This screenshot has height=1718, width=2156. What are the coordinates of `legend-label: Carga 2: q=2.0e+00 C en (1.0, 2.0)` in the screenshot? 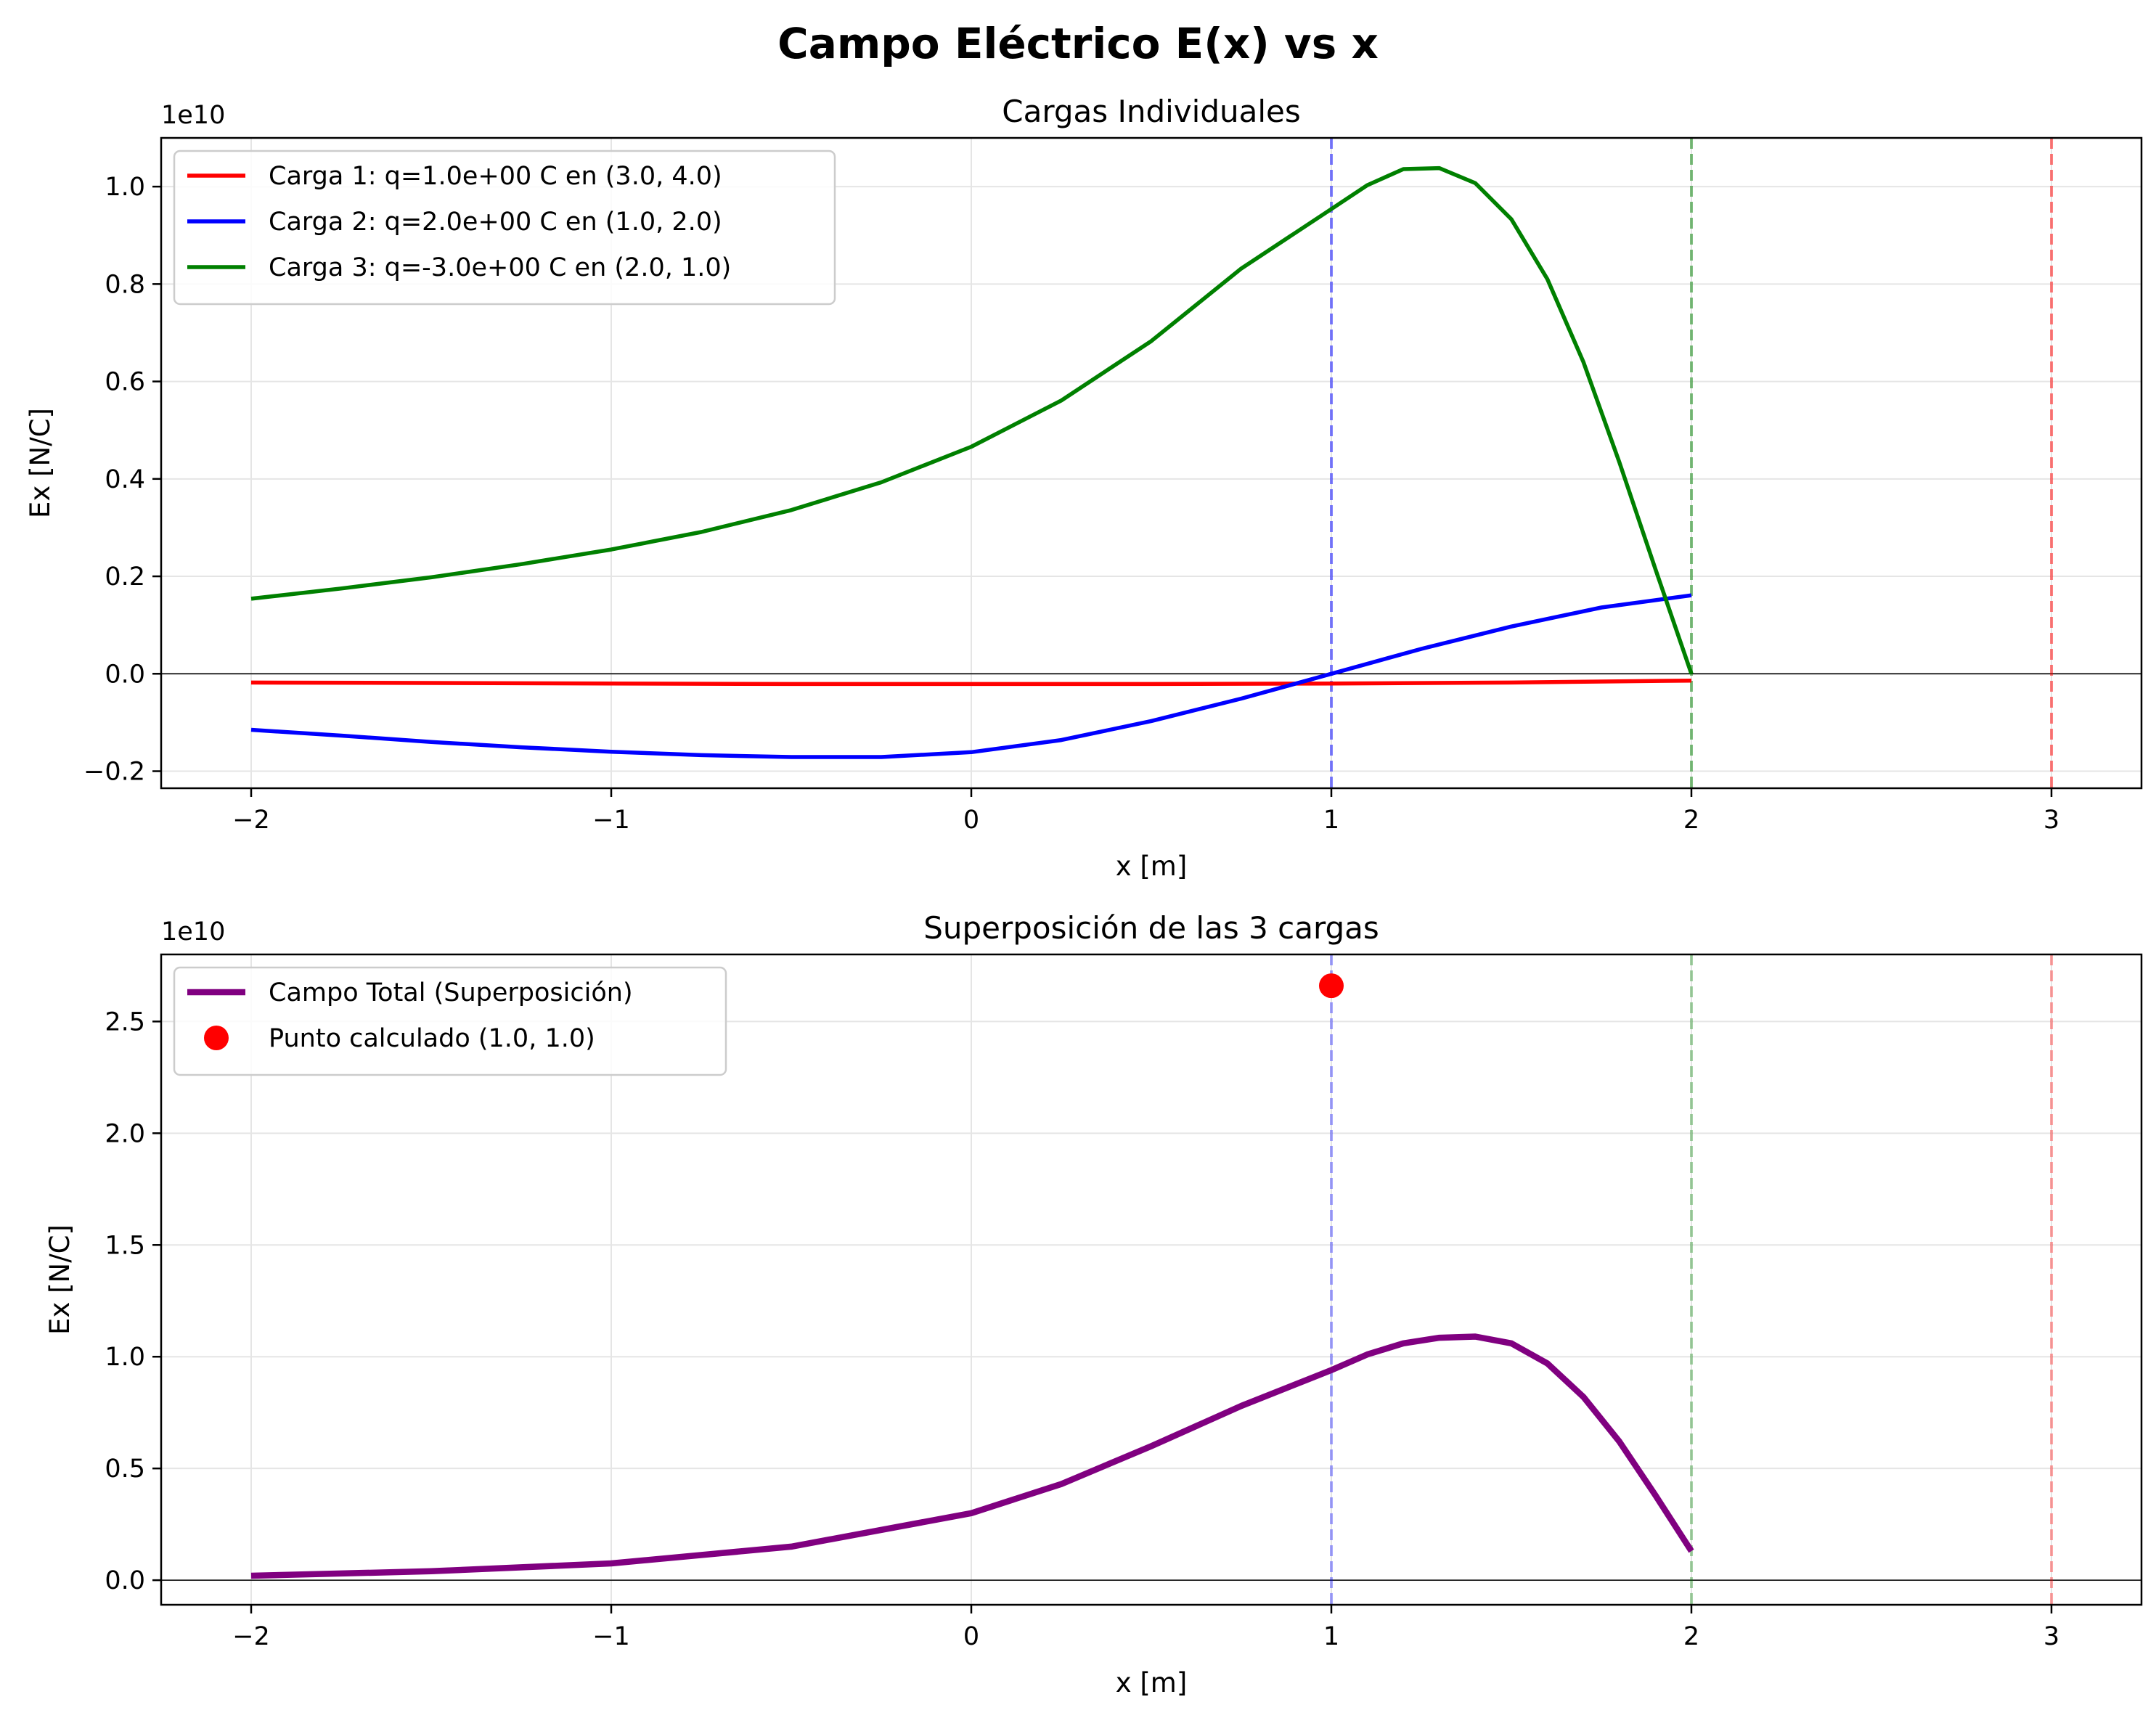 It's located at (496, 223).